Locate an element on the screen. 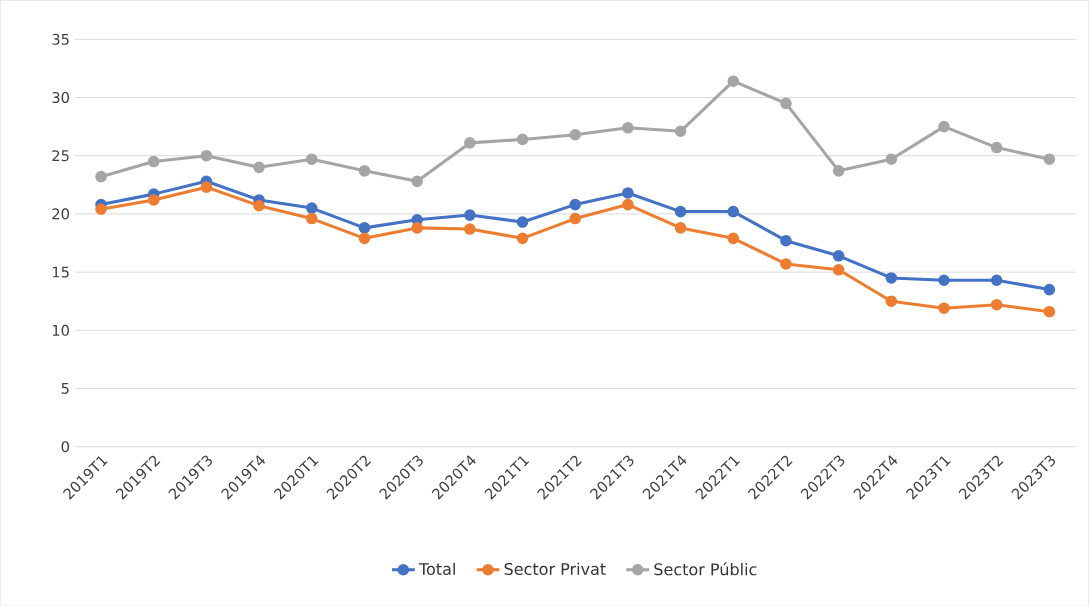 This screenshot has width=1089, height=606. y-tick-label: 5 is located at coordinates (65, 388).